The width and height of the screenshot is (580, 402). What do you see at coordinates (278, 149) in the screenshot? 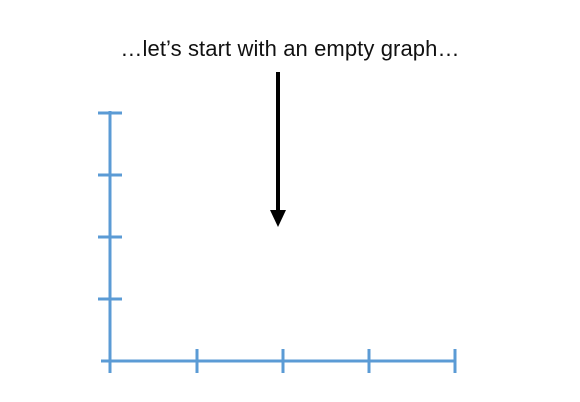
I see `down-arrow-icon` at bounding box center [278, 149].